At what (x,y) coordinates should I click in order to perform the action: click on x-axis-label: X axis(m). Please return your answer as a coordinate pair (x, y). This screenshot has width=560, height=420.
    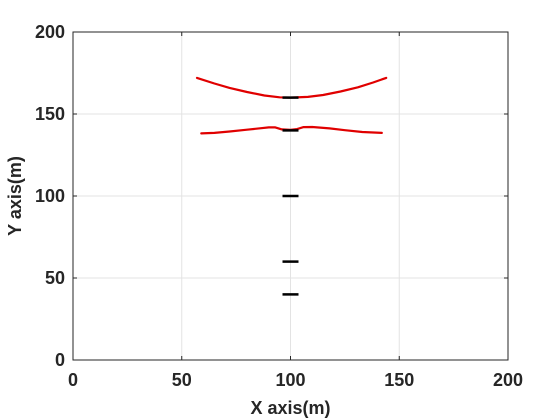
    Looking at the image, I should click on (290, 408).